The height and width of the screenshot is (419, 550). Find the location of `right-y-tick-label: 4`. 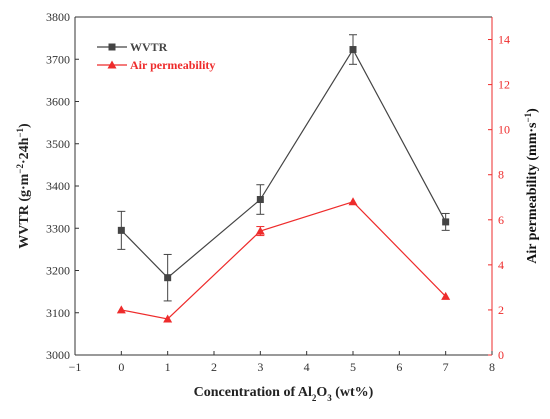

right-y-tick-label: 4 is located at coordinates (501, 265).